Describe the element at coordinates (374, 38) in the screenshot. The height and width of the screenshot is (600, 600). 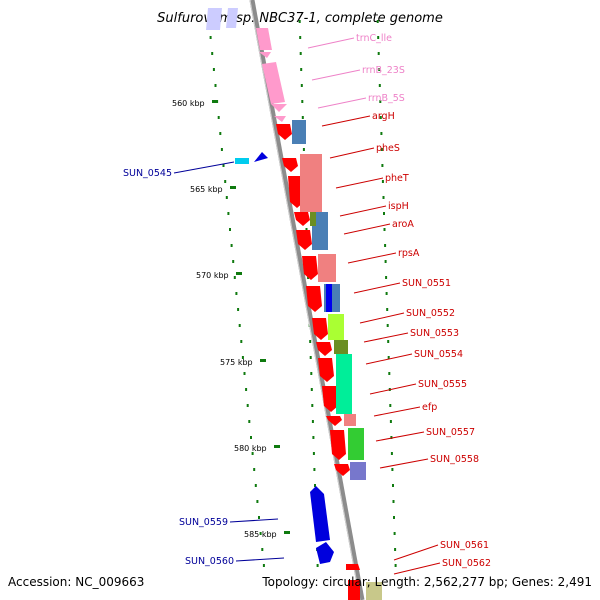
I see `feature-label: trnC_lle` at that location.